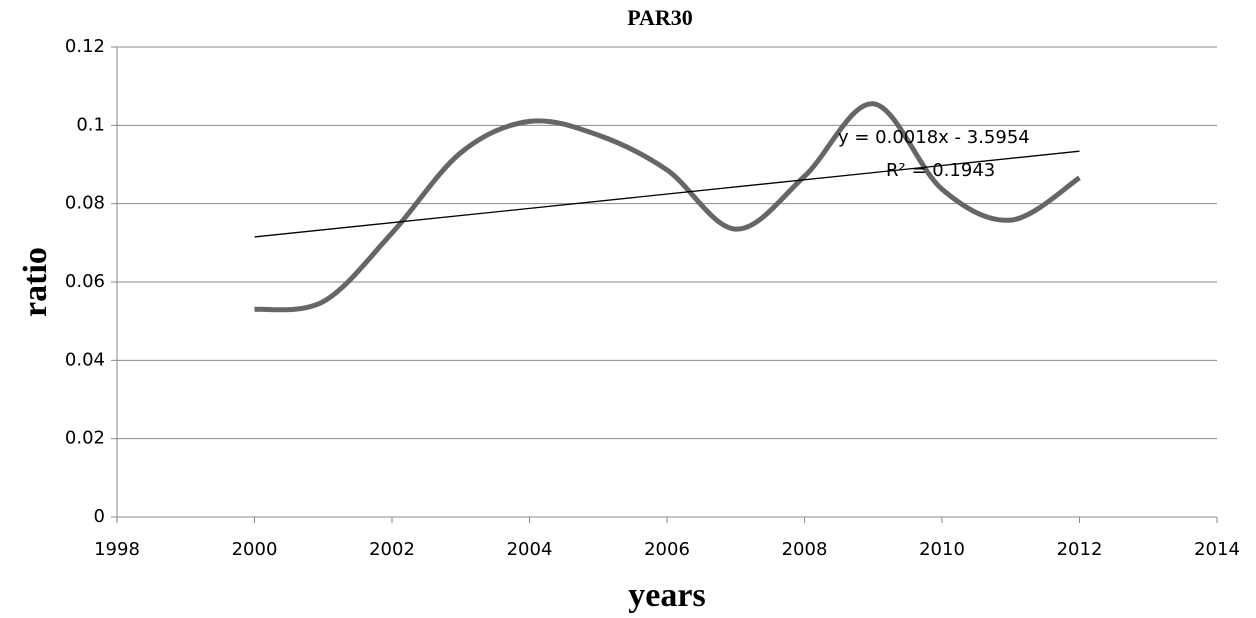 The height and width of the screenshot is (618, 1256). Describe the element at coordinates (530, 549) in the screenshot. I see `x-tick-label: 2004` at that location.